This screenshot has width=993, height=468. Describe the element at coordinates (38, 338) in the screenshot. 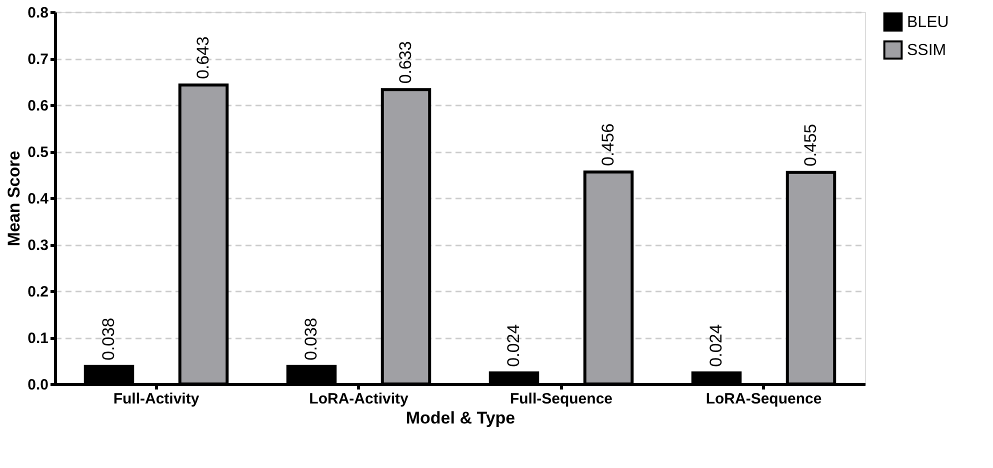

I see `y-tick-label: 0.1` at that location.